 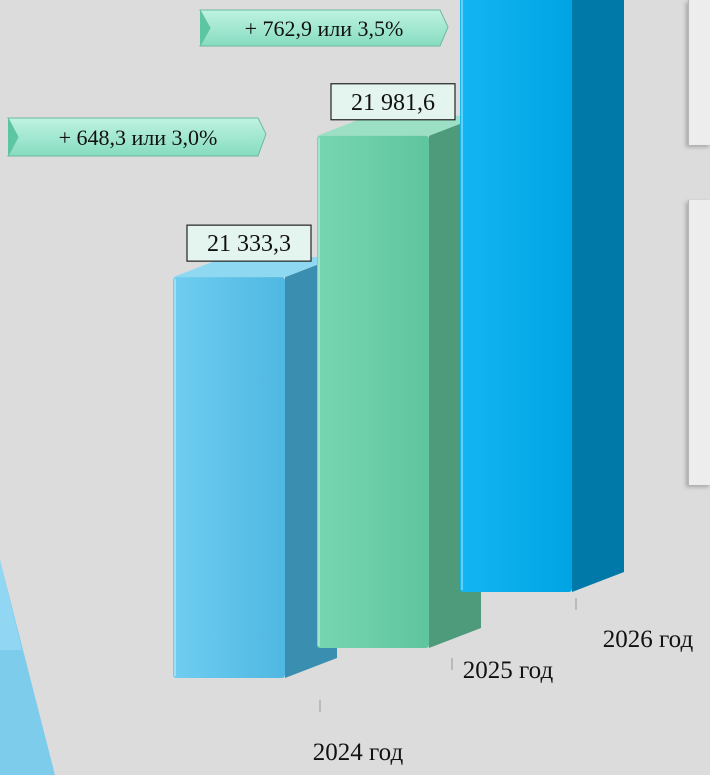 I want to click on growth-badge-2: + 762,9 или 3,5%, so click(x=324, y=28).